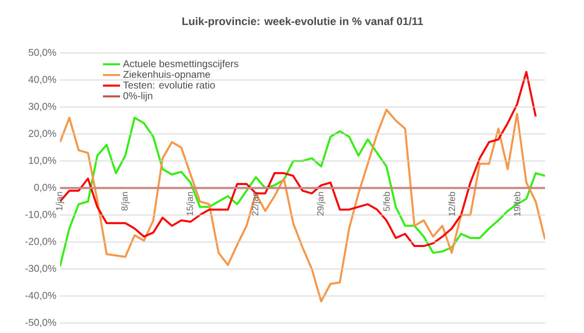 This screenshot has height=333, width=584. Describe the element at coordinates (302, 22) in the screenshot. I see `chart-title: Luik-provincie: week-evolutie in % vanaf 01/11` at that location.